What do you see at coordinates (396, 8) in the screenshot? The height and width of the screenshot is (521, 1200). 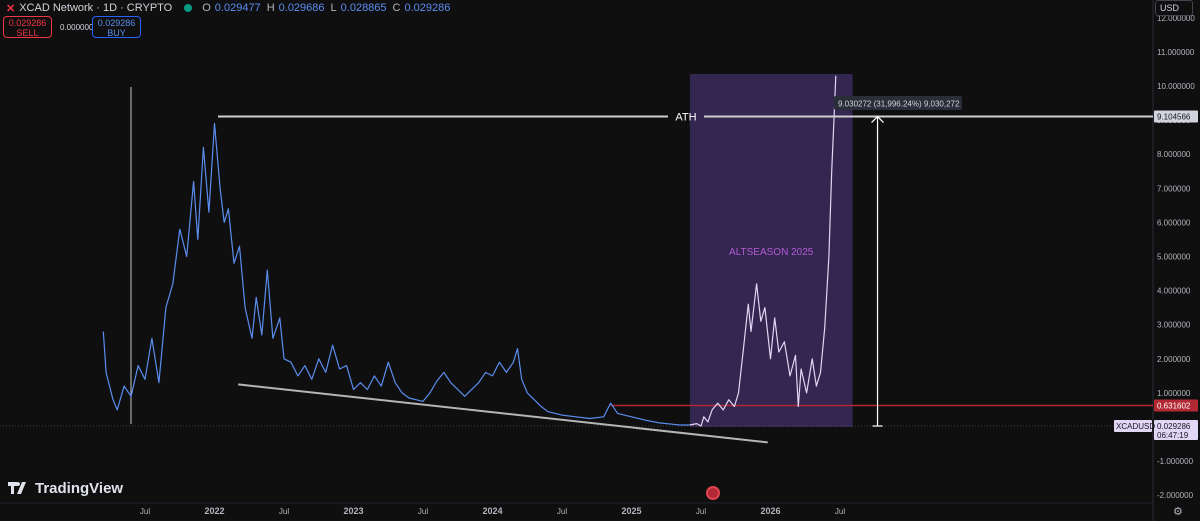 I see `close-key: C` at bounding box center [396, 8].